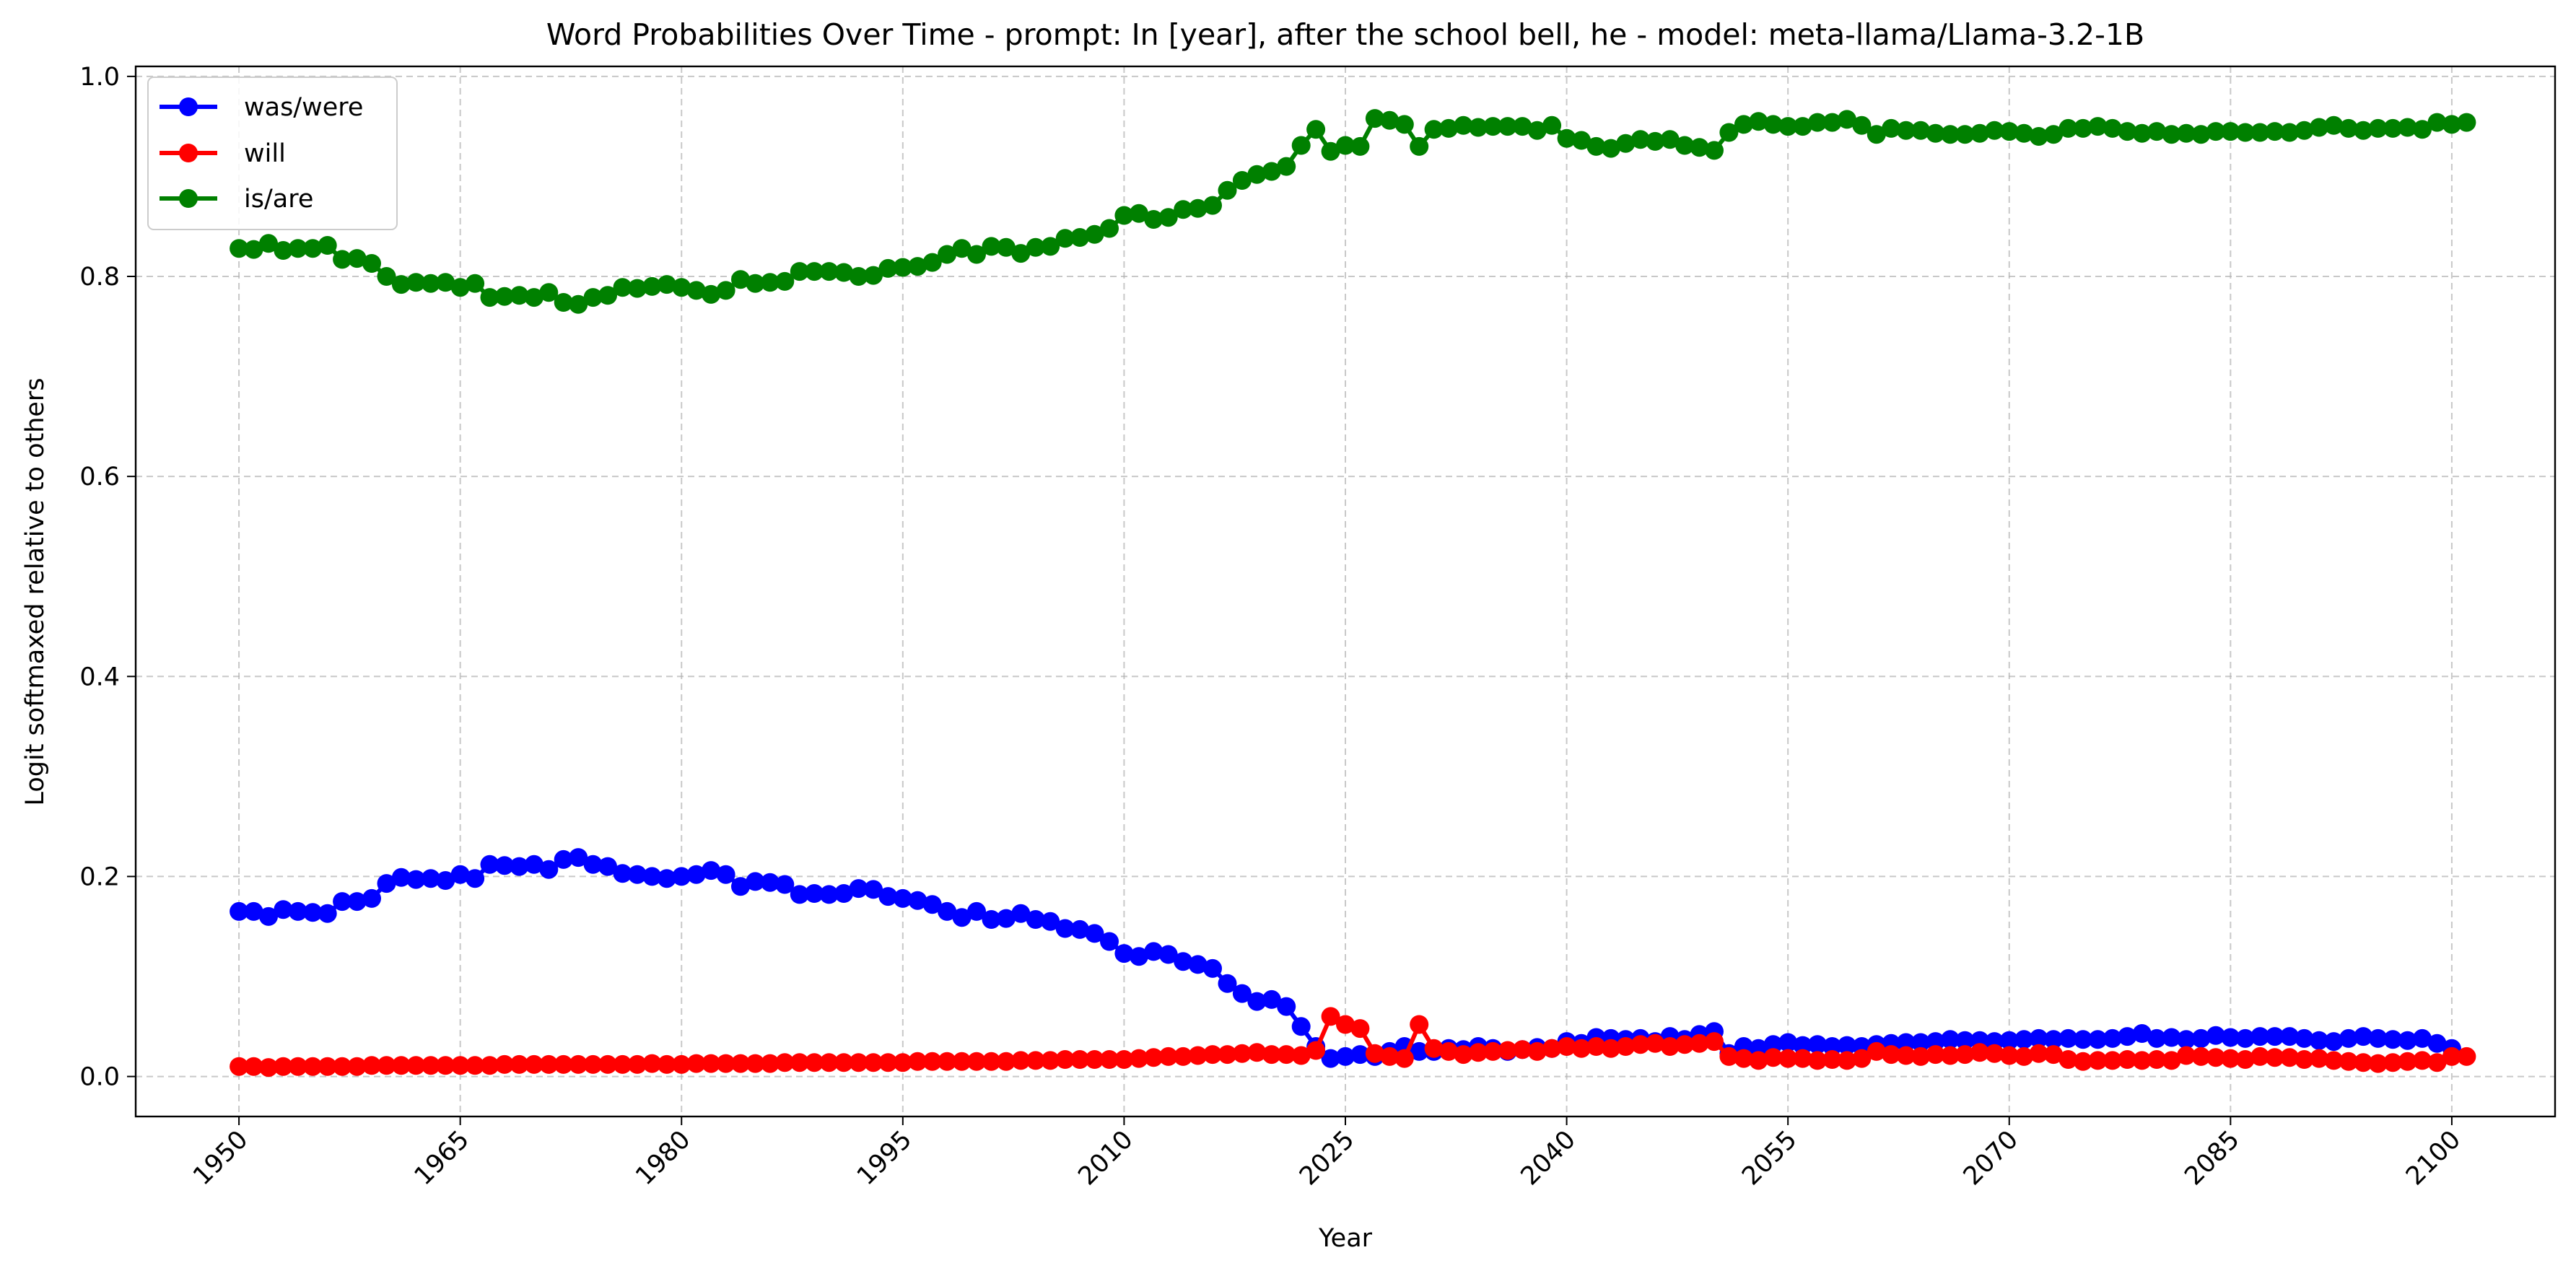  What do you see at coordinates (99, 1077) in the screenshot?
I see `y-tick-label: 0.0` at bounding box center [99, 1077].